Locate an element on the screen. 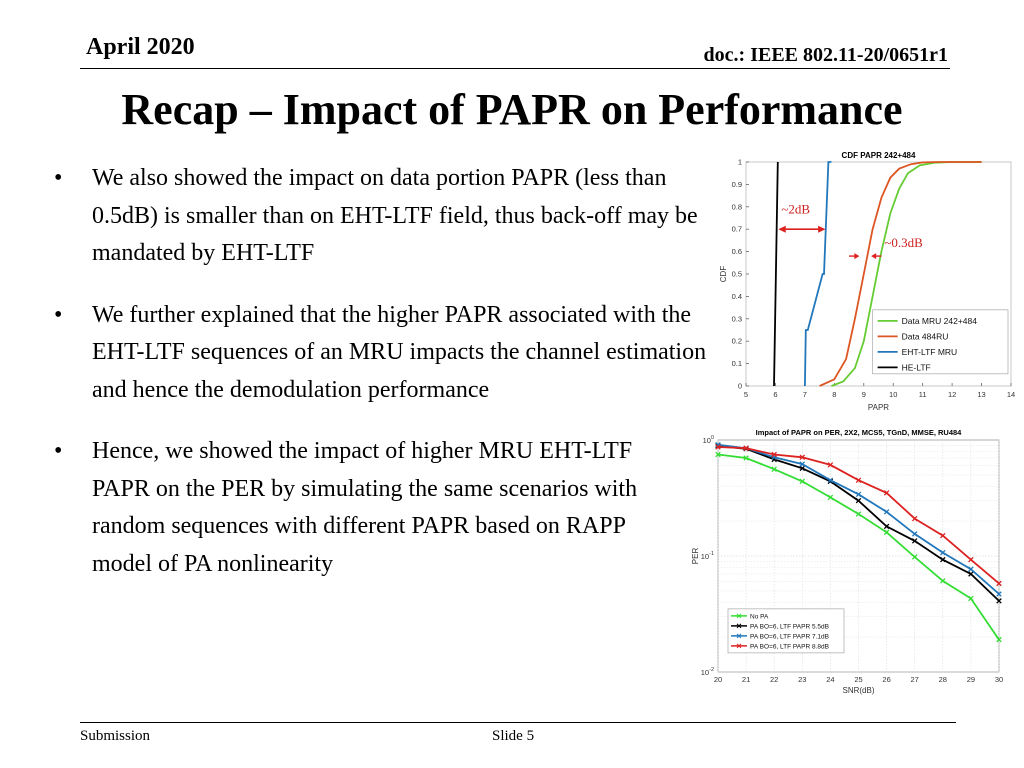 This screenshot has width=1024, height=768. arrowhead-left is located at coordinates (782, 229).